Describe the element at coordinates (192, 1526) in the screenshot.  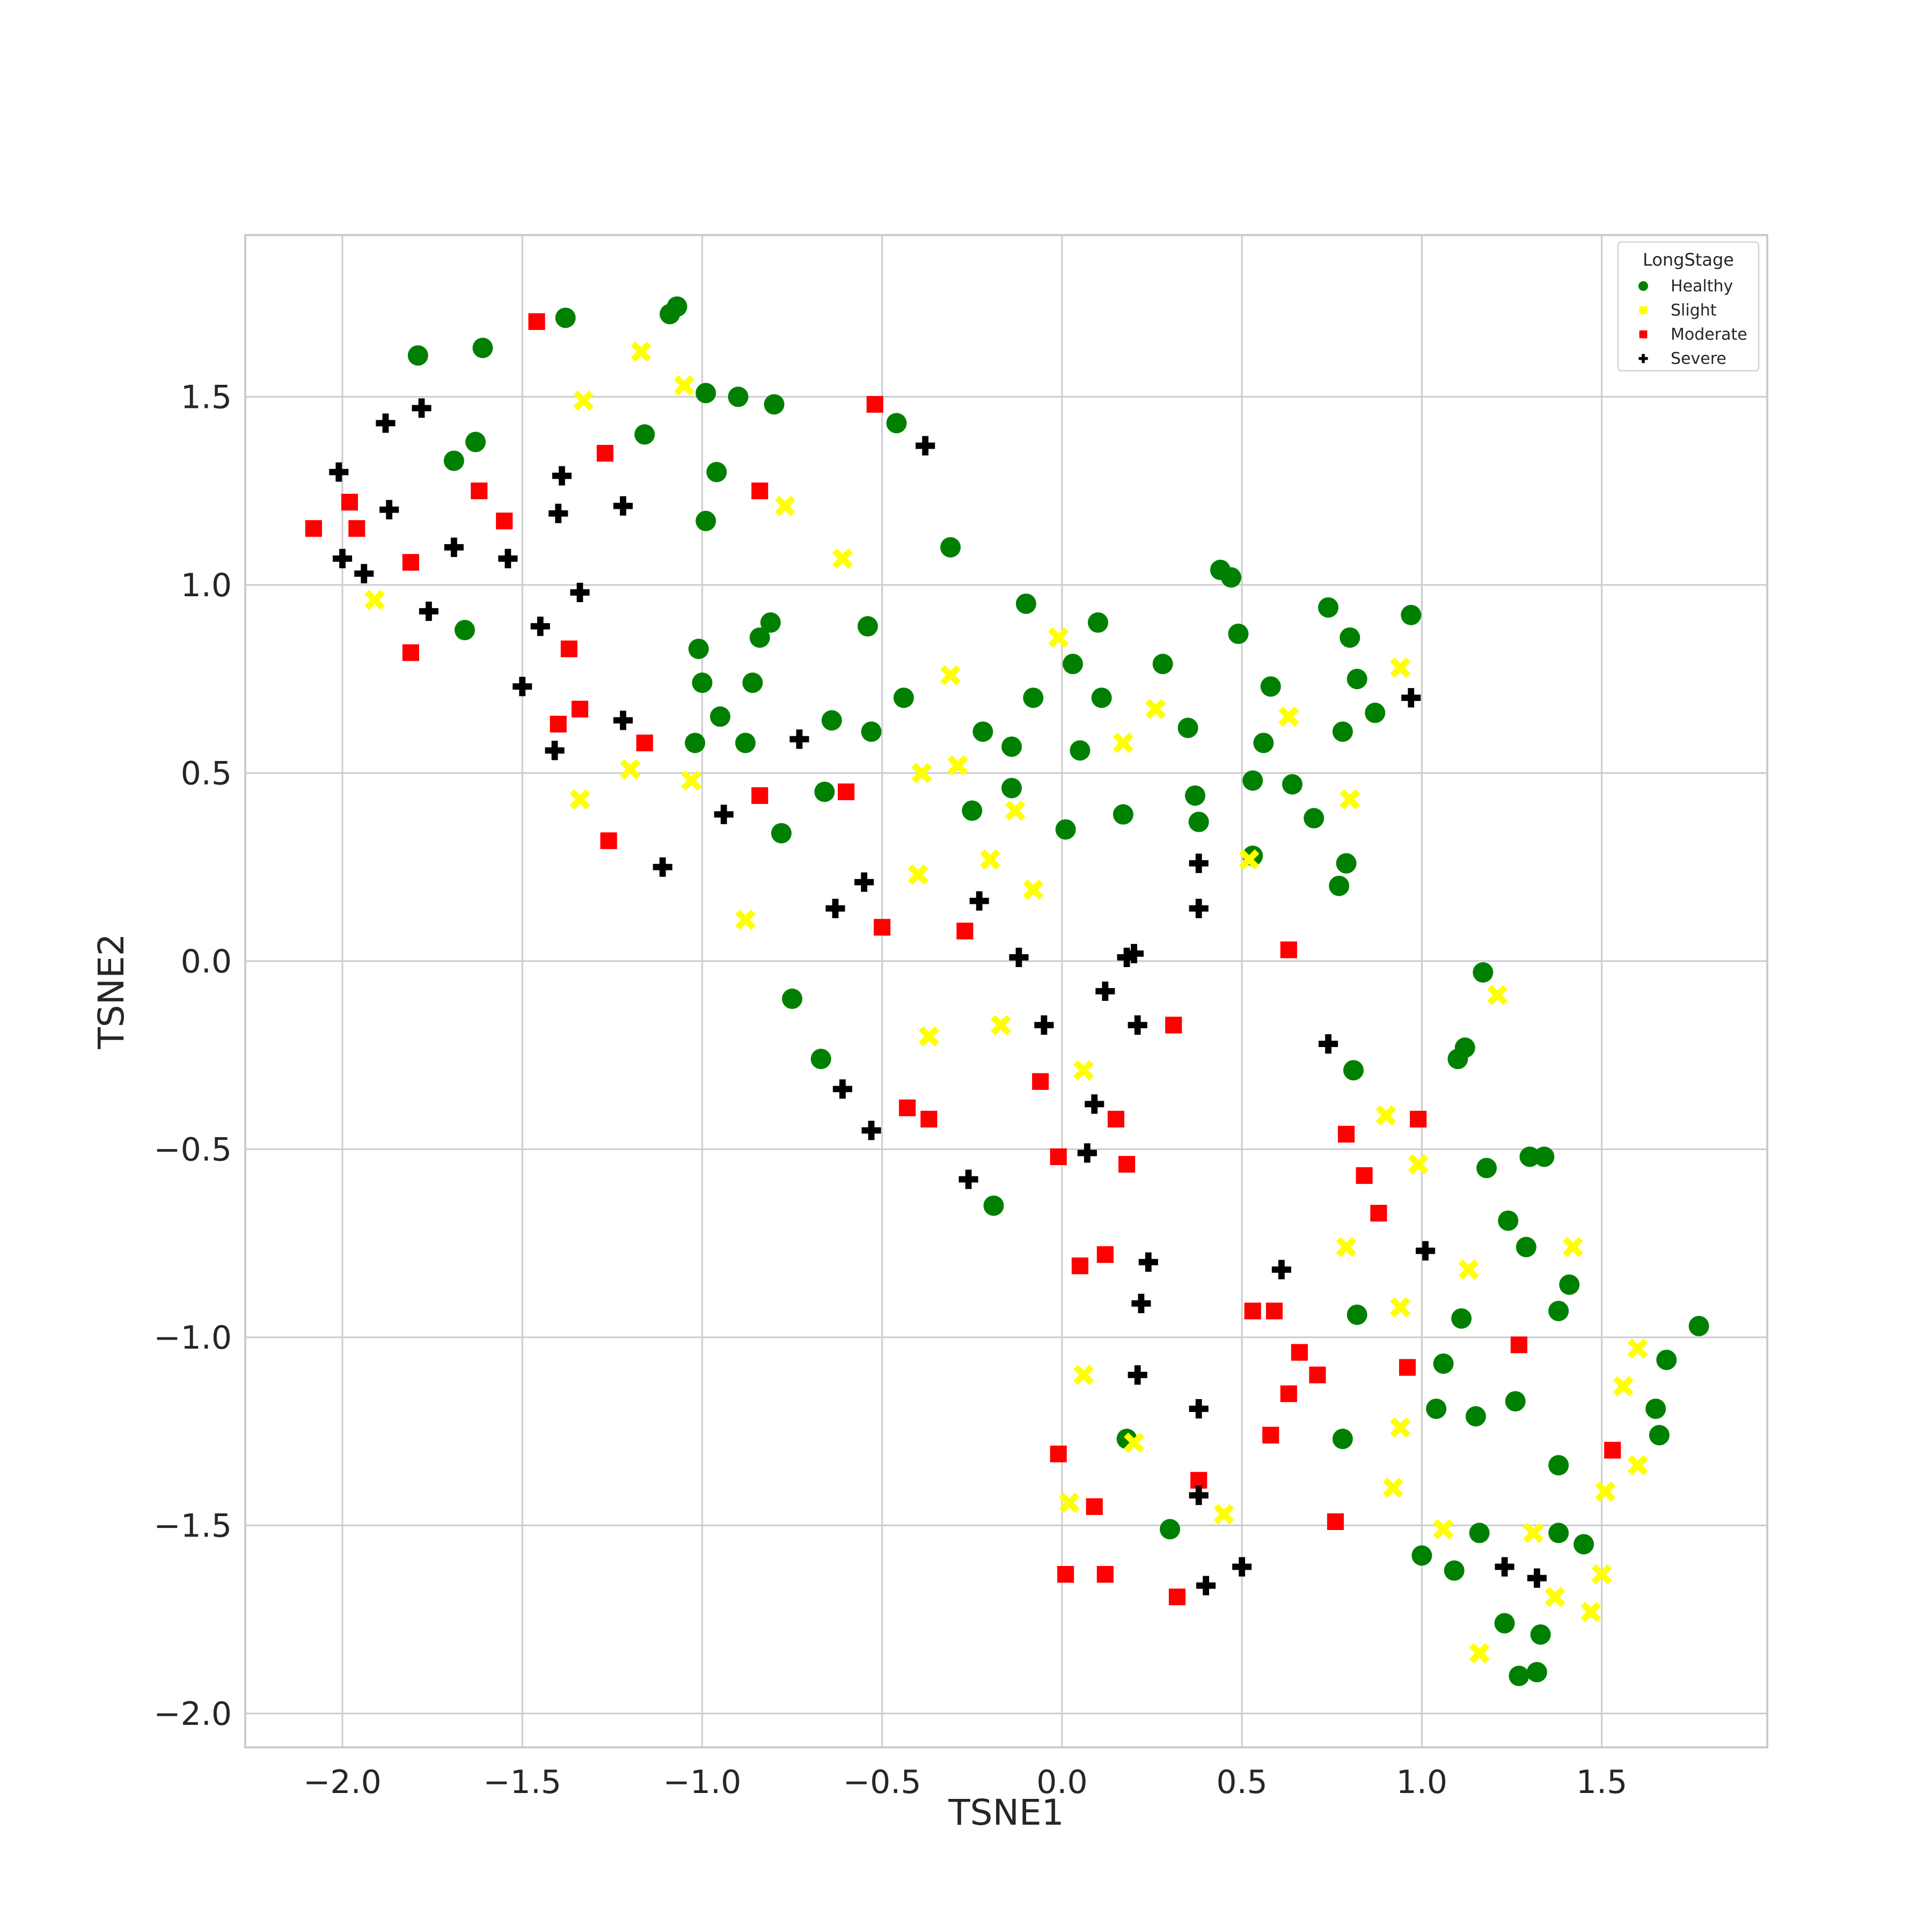
I see `y-tick-label: −1.5` at that location.